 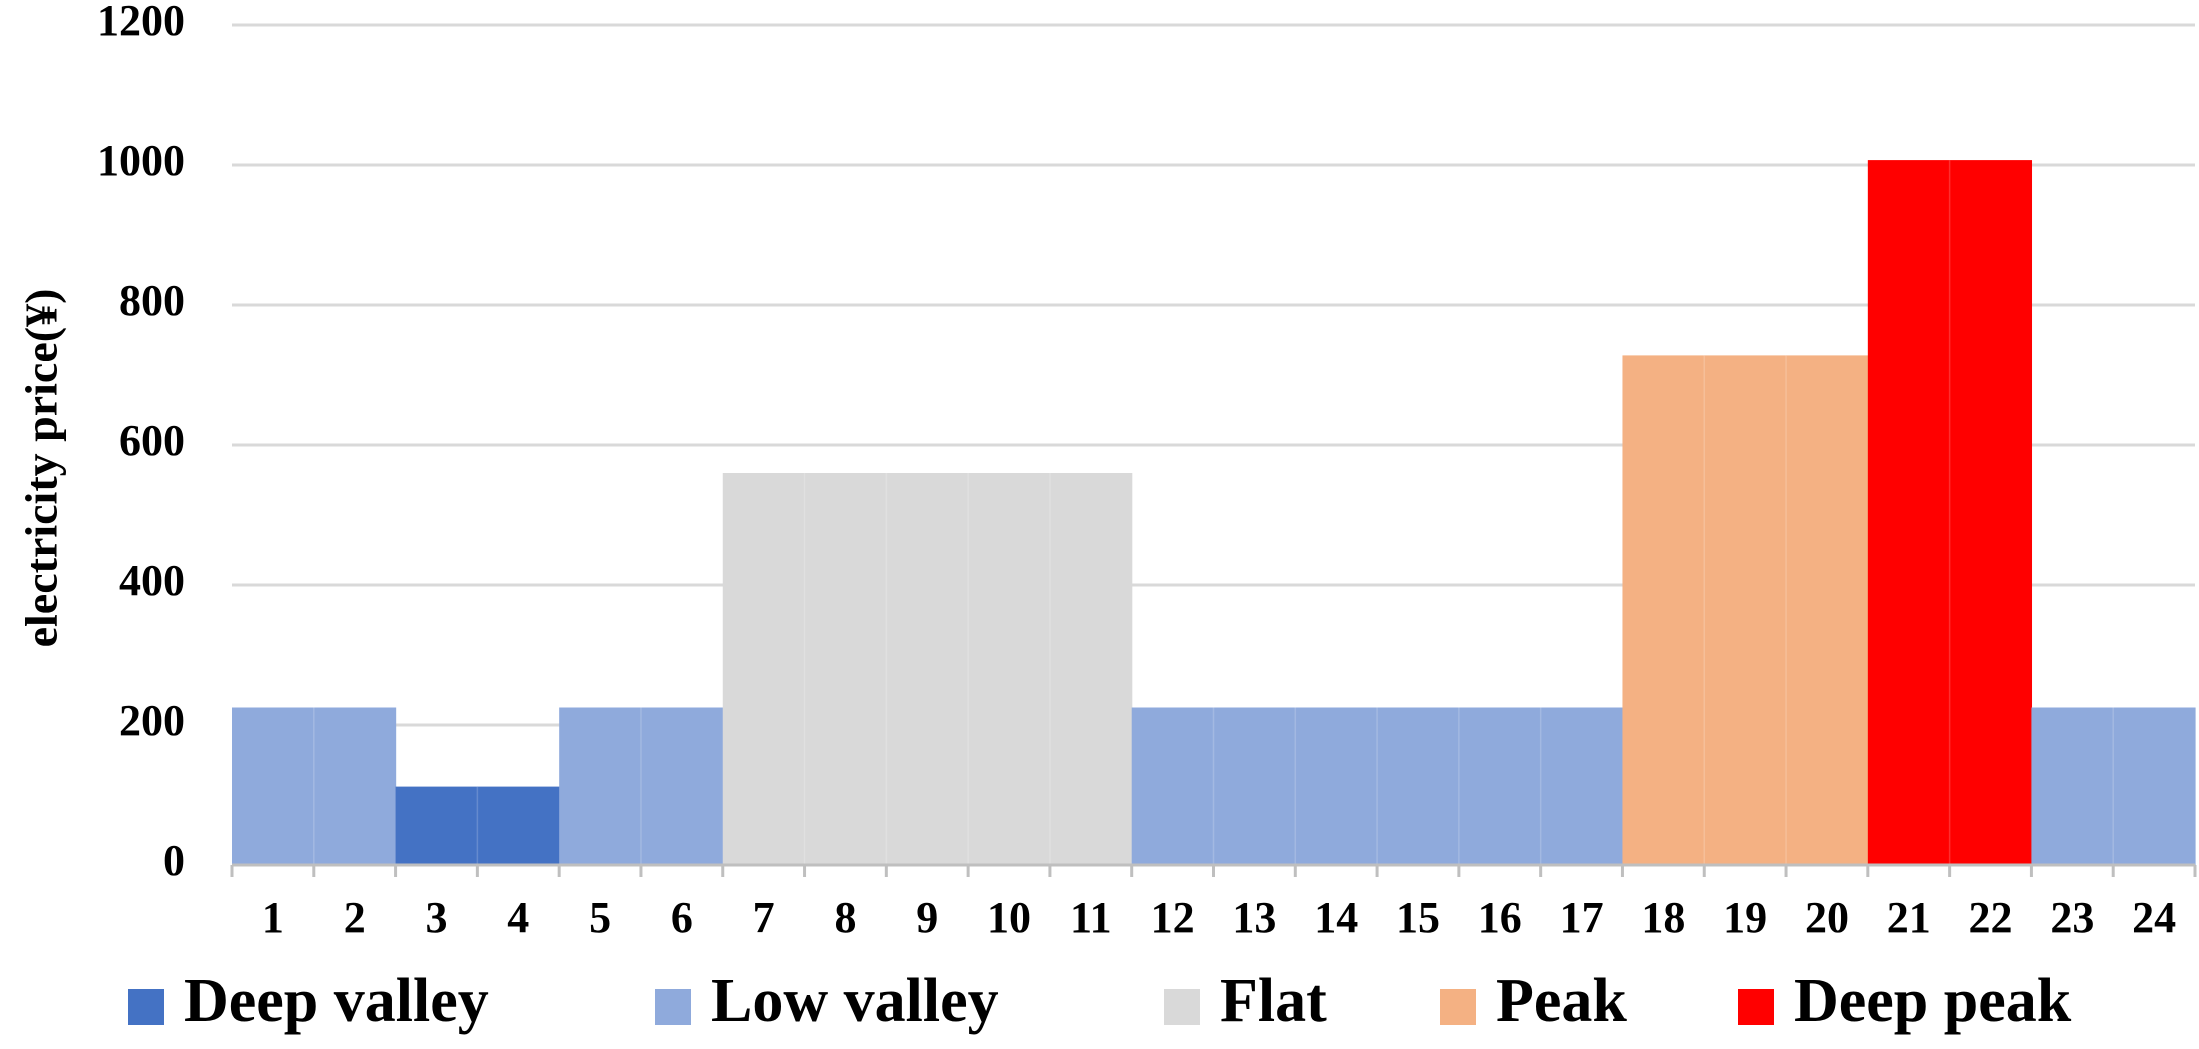 I want to click on x-tick-label: 1, so click(x=273, y=917).